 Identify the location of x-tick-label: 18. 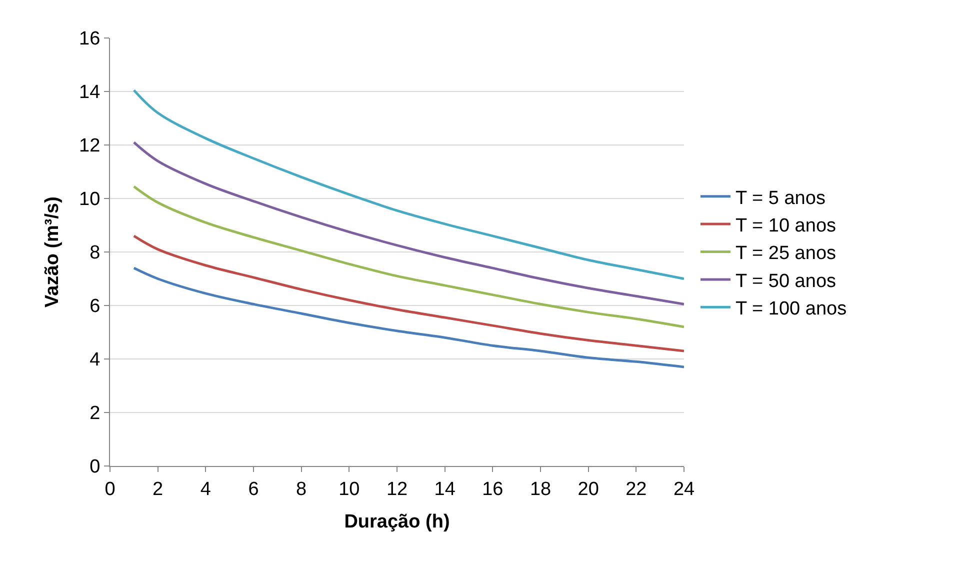
(541, 489).